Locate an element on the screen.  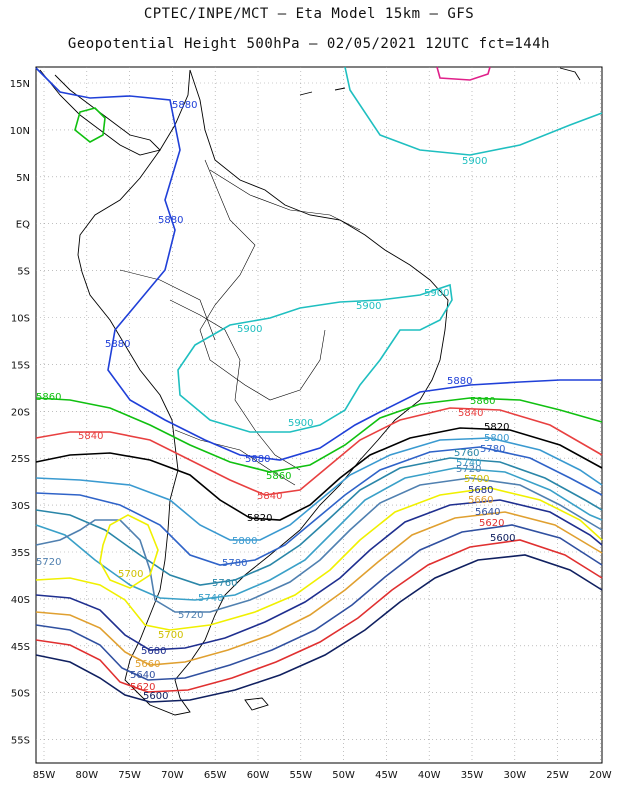
label-5860-mid: 5860 is located at coordinates (278, 476).